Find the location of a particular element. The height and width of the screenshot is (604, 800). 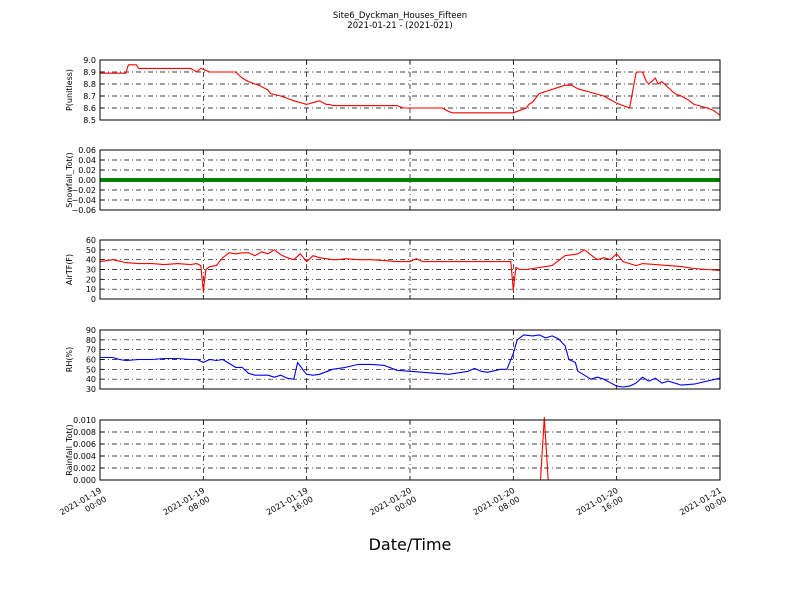

y-tick-label: 0.006 is located at coordinates (84, 444).